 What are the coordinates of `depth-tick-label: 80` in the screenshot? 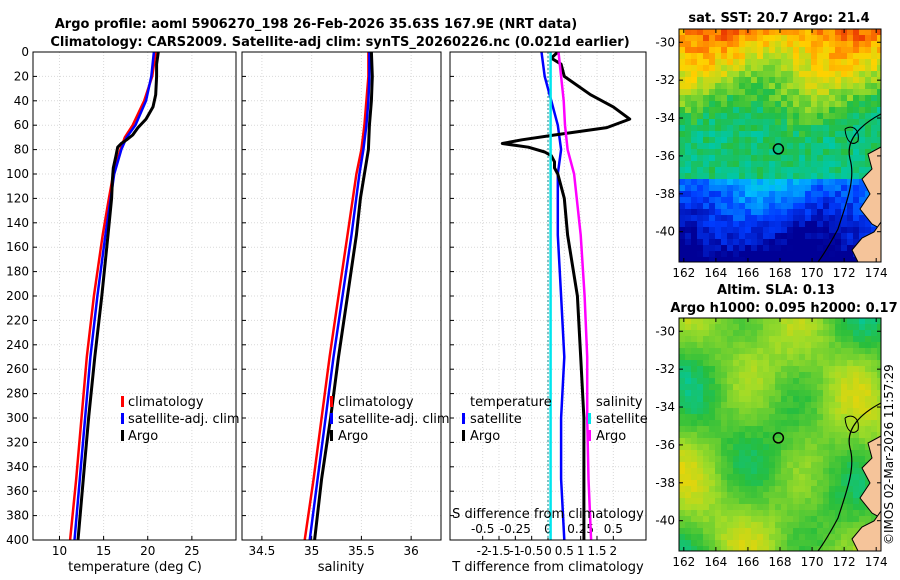 It's located at (21, 150).